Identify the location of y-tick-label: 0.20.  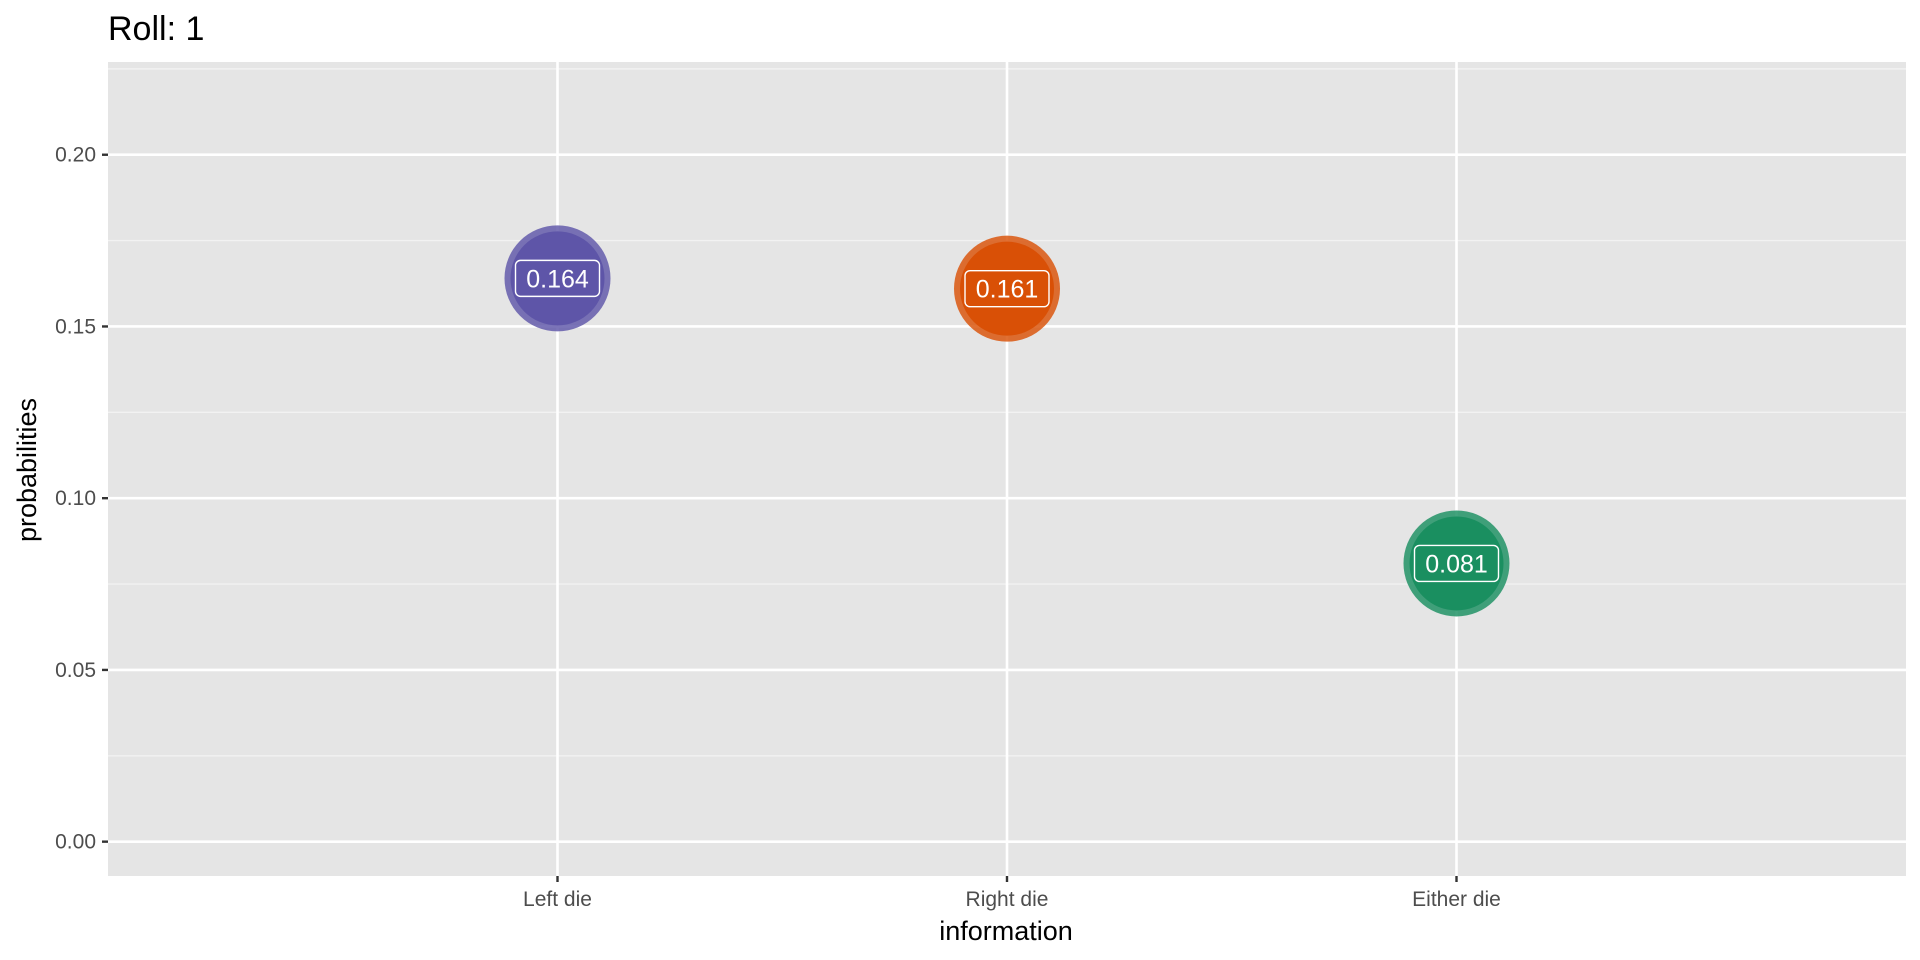
(75, 155).